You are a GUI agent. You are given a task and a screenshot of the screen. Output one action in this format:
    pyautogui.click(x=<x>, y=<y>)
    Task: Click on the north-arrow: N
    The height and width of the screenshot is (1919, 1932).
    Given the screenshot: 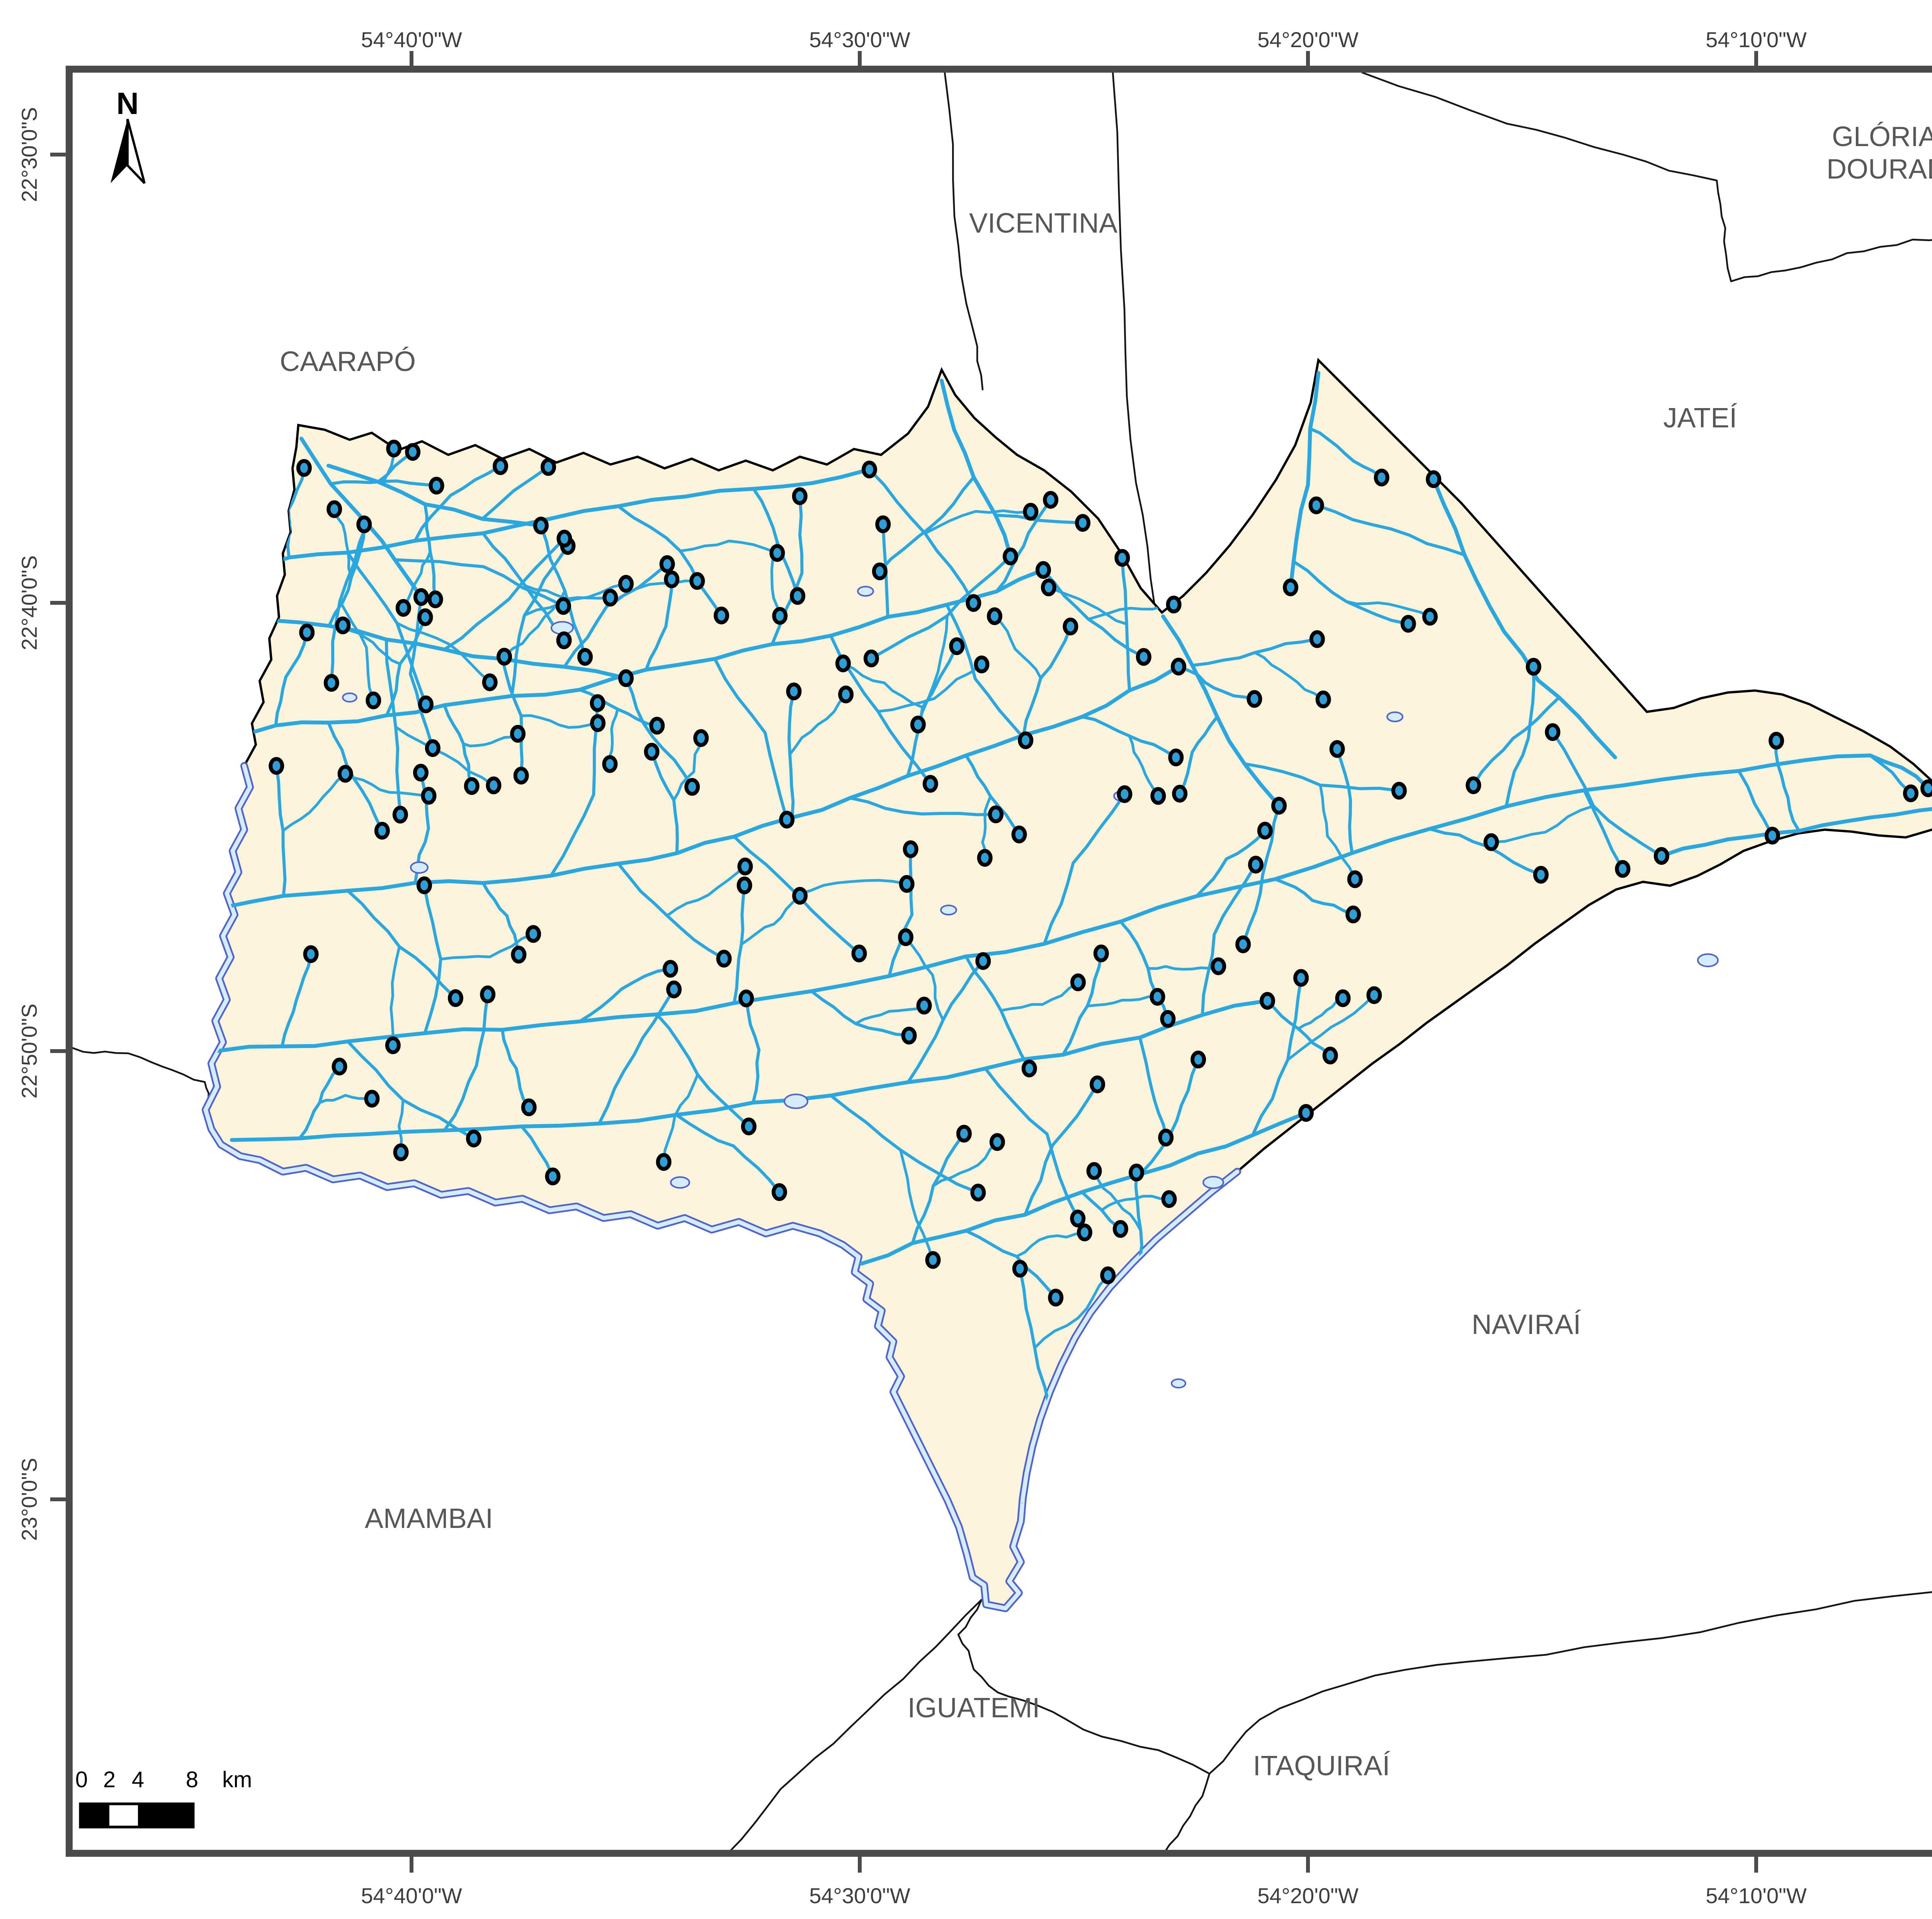 What is the action you would take?
    pyautogui.click(x=128, y=135)
    